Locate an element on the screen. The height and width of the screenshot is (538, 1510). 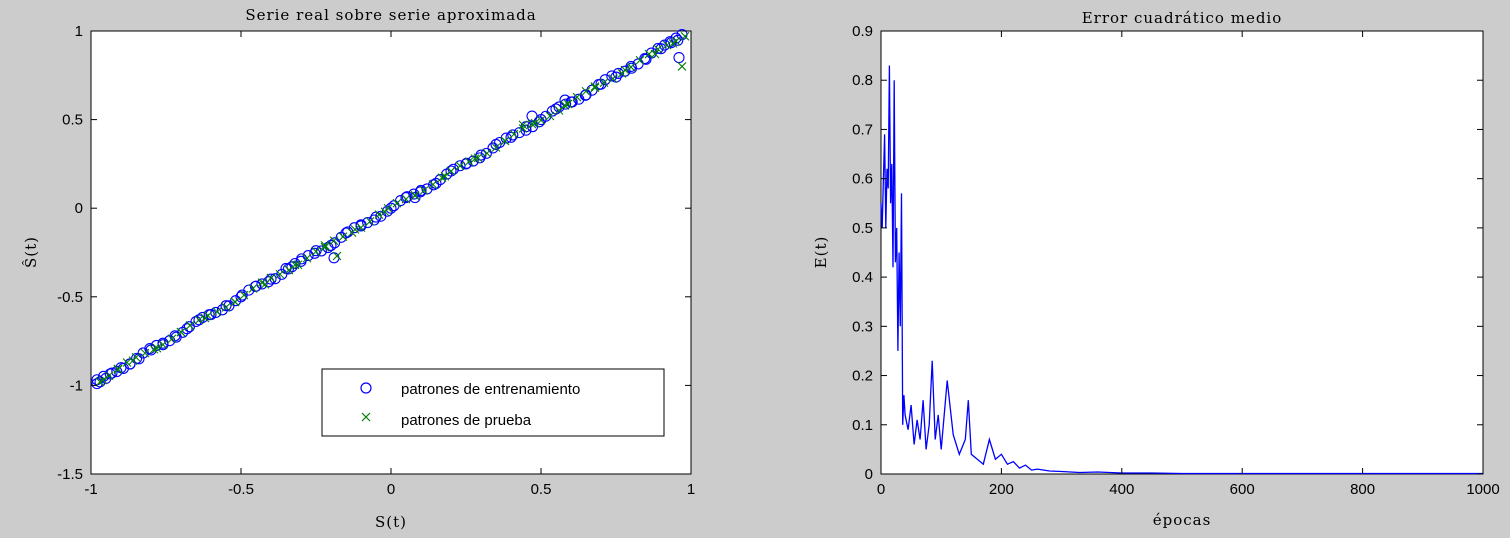
legend-box is located at coordinates (493, 402).